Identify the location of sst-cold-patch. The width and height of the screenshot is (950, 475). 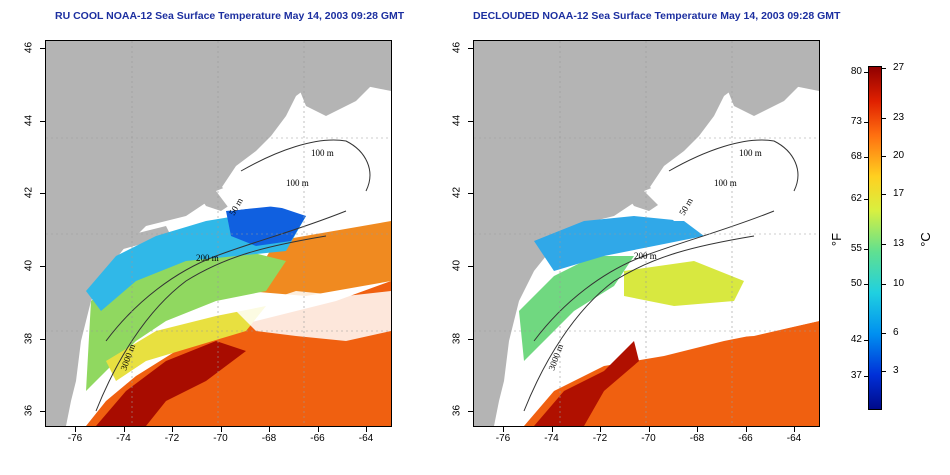
(266, 226).